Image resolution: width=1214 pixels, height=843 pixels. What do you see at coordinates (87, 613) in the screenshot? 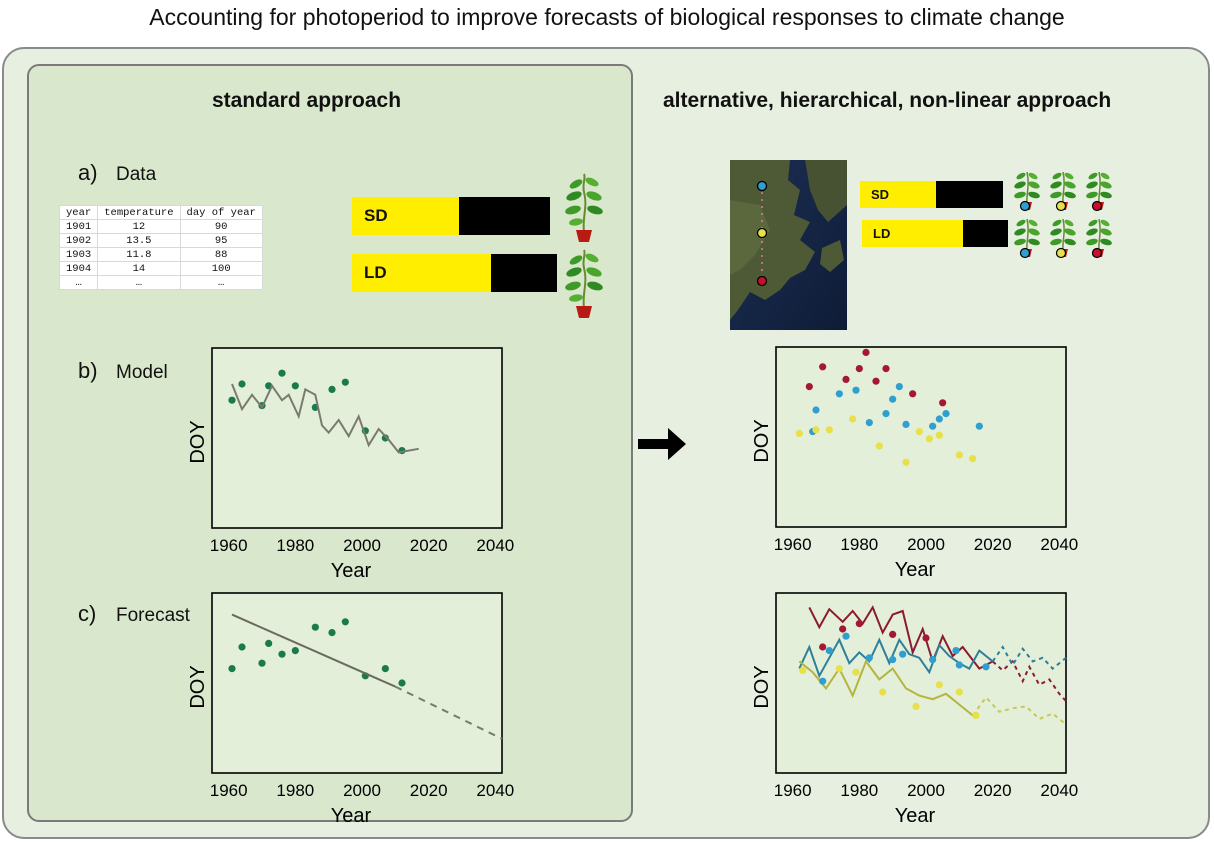
I see `step-c-letter: c)` at bounding box center [87, 613].